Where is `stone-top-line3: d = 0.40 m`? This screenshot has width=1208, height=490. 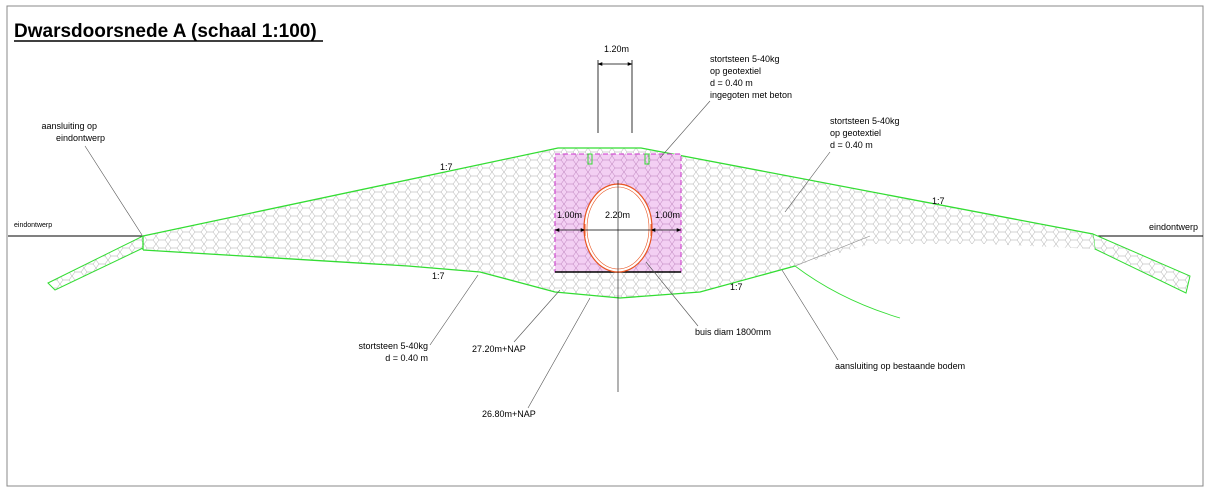 stone-top-line3: d = 0.40 m is located at coordinates (731, 83).